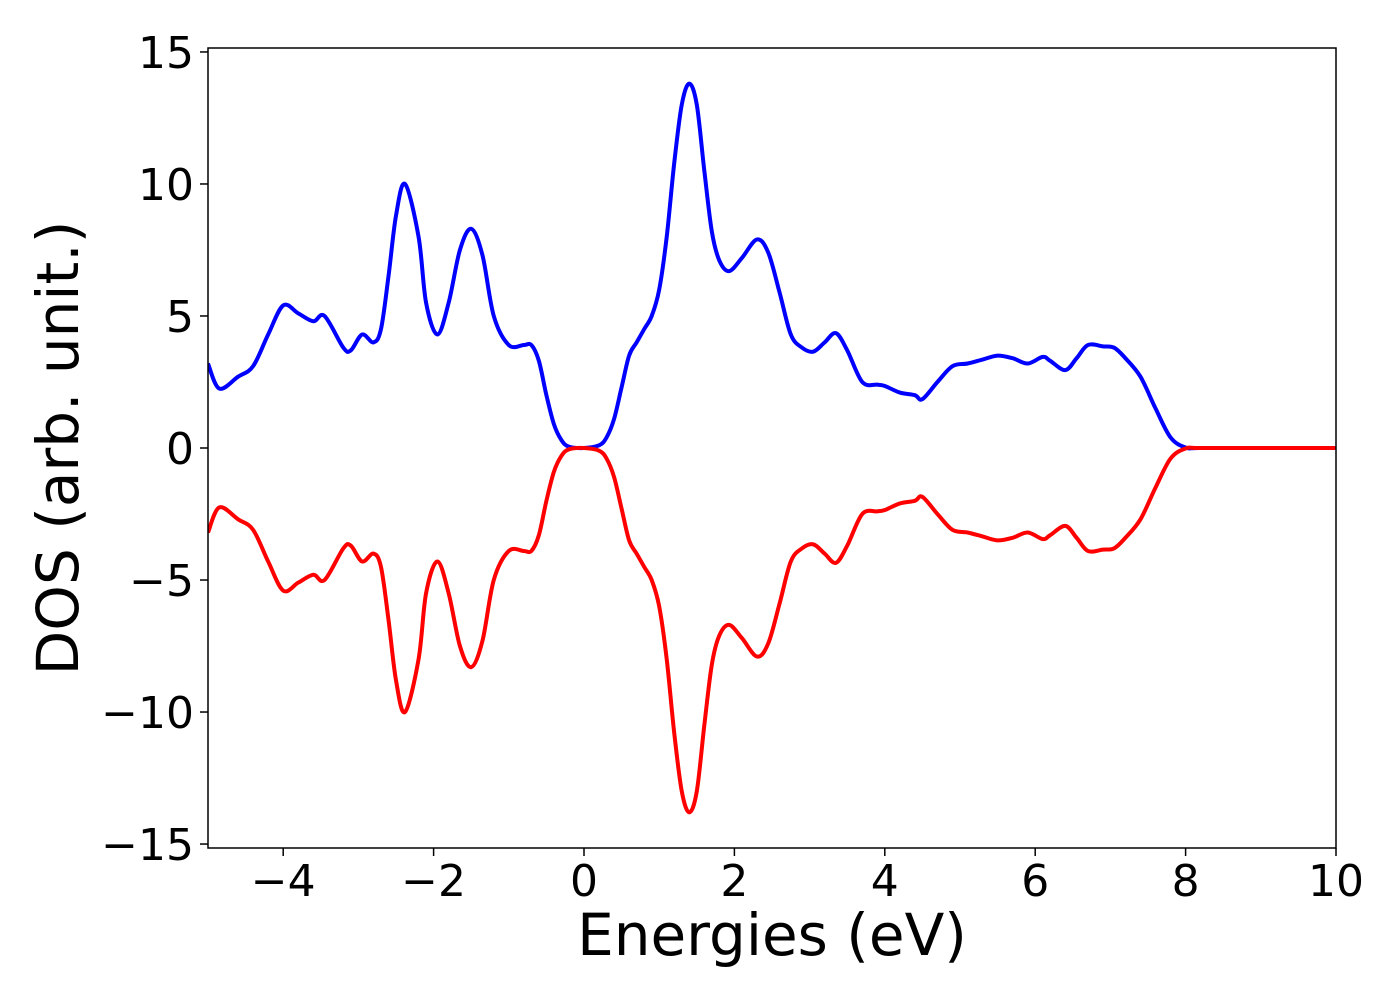  I want to click on x-tick-label: 10, so click(1336, 881).